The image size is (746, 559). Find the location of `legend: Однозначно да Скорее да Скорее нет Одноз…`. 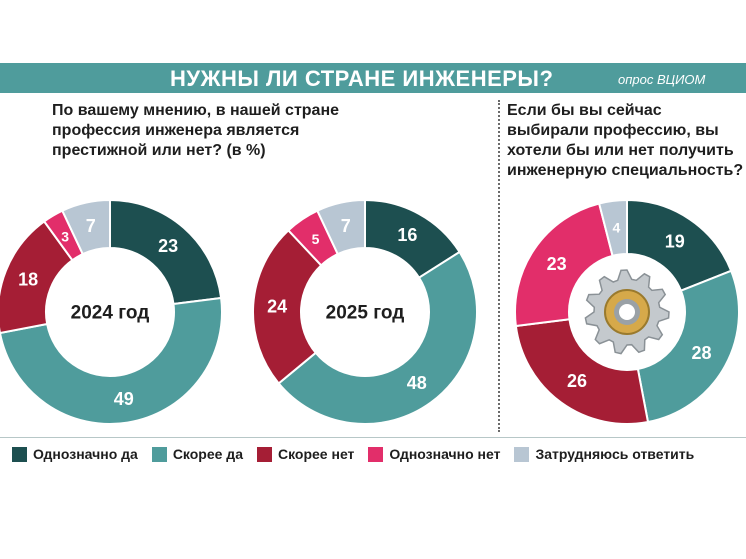

legend: Однозначно да Скорее да Скорее нет Одноз… is located at coordinates (379, 454).